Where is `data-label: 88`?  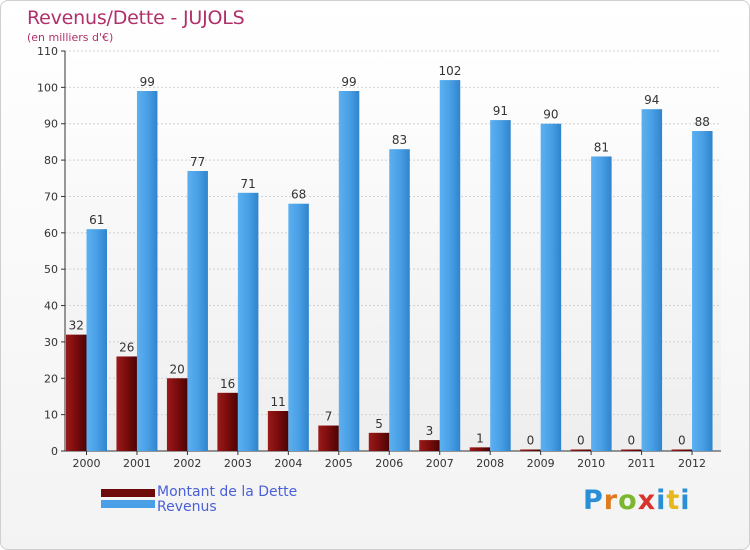 data-label: 88 is located at coordinates (702, 122).